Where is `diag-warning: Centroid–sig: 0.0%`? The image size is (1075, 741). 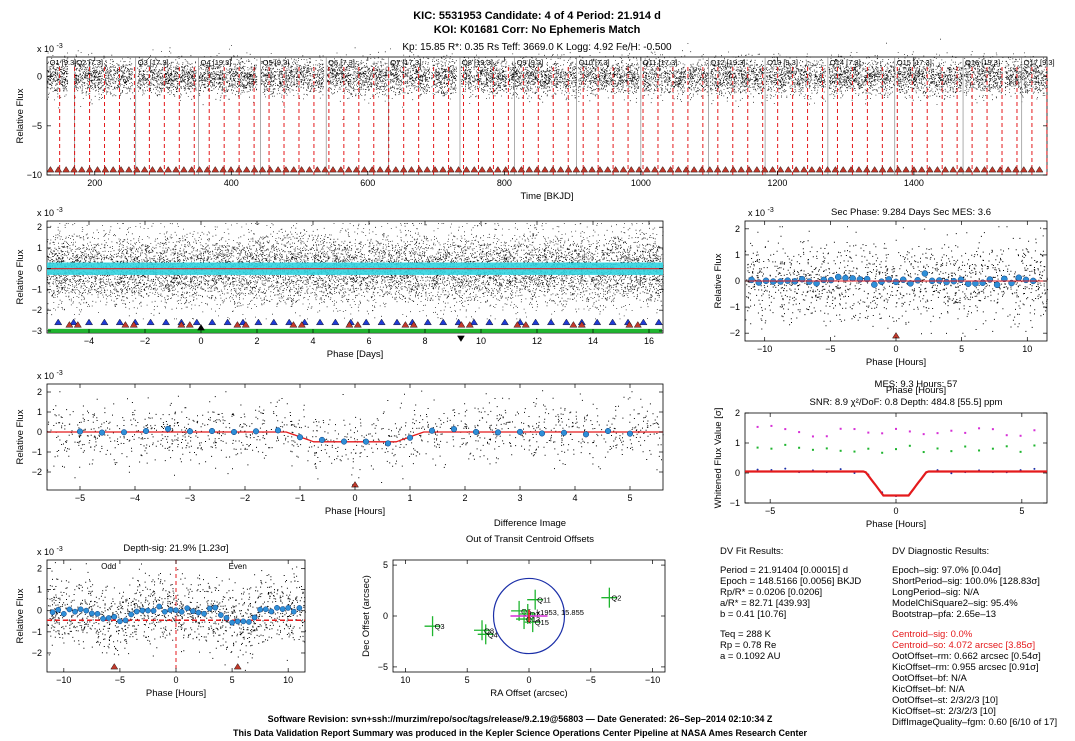
diag-warning: Centroid–sig: 0.0% is located at coordinates (932, 634).